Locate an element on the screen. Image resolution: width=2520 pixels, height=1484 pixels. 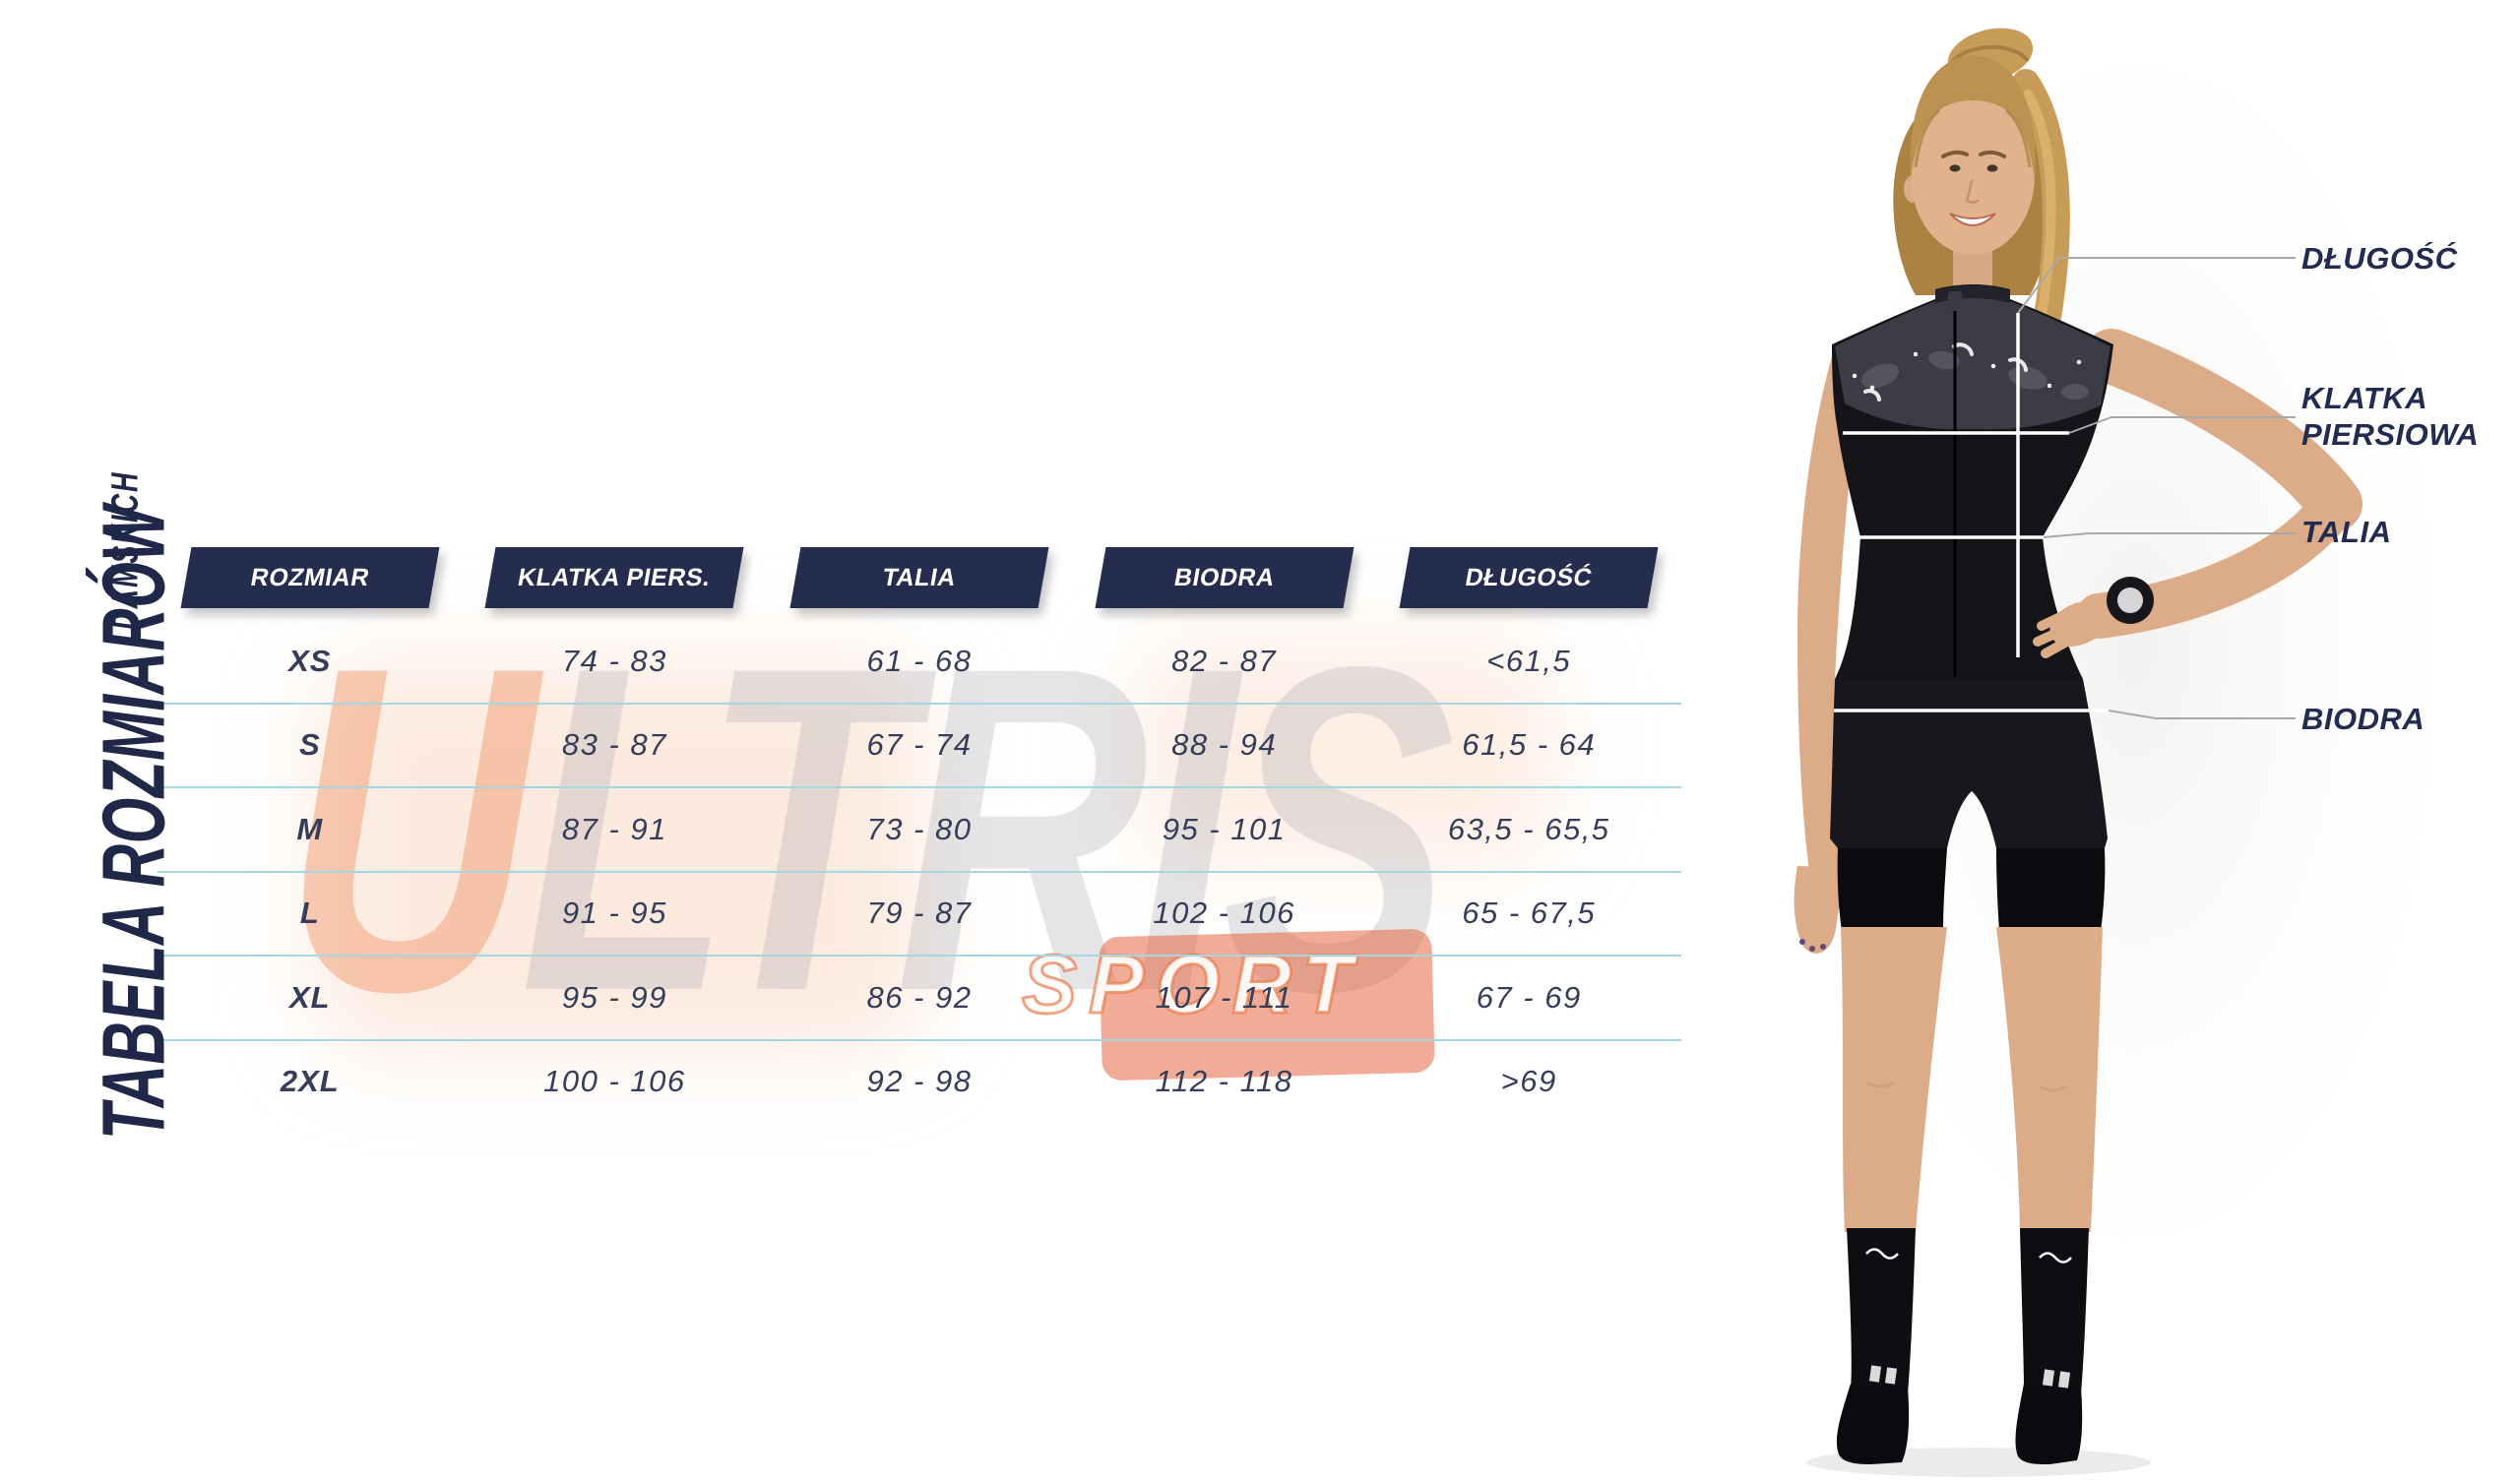
column-header-waist-label: TALIA is located at coordinates (919, 577).